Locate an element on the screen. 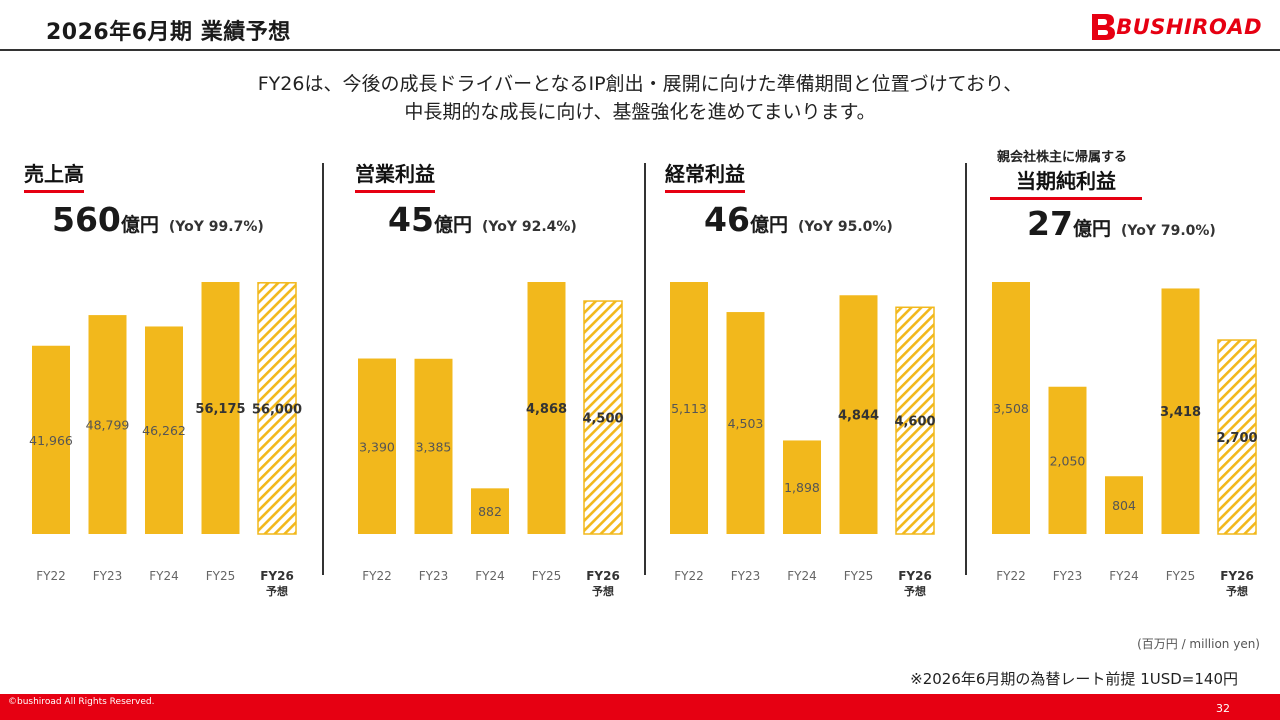  bar-value-label: 56,175 is located at coordinates (220, 409).